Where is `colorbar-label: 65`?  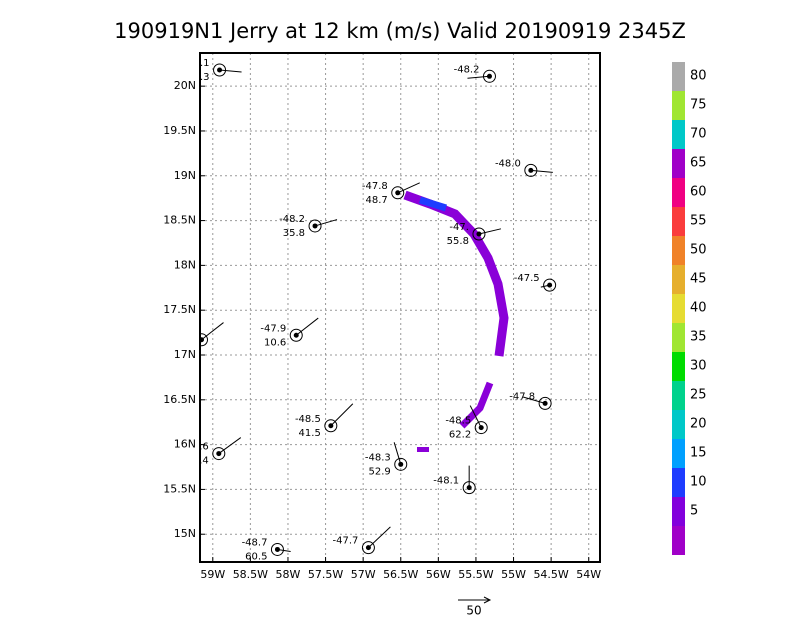
colorbar-label: 65 is located at coordinates (698, 163).